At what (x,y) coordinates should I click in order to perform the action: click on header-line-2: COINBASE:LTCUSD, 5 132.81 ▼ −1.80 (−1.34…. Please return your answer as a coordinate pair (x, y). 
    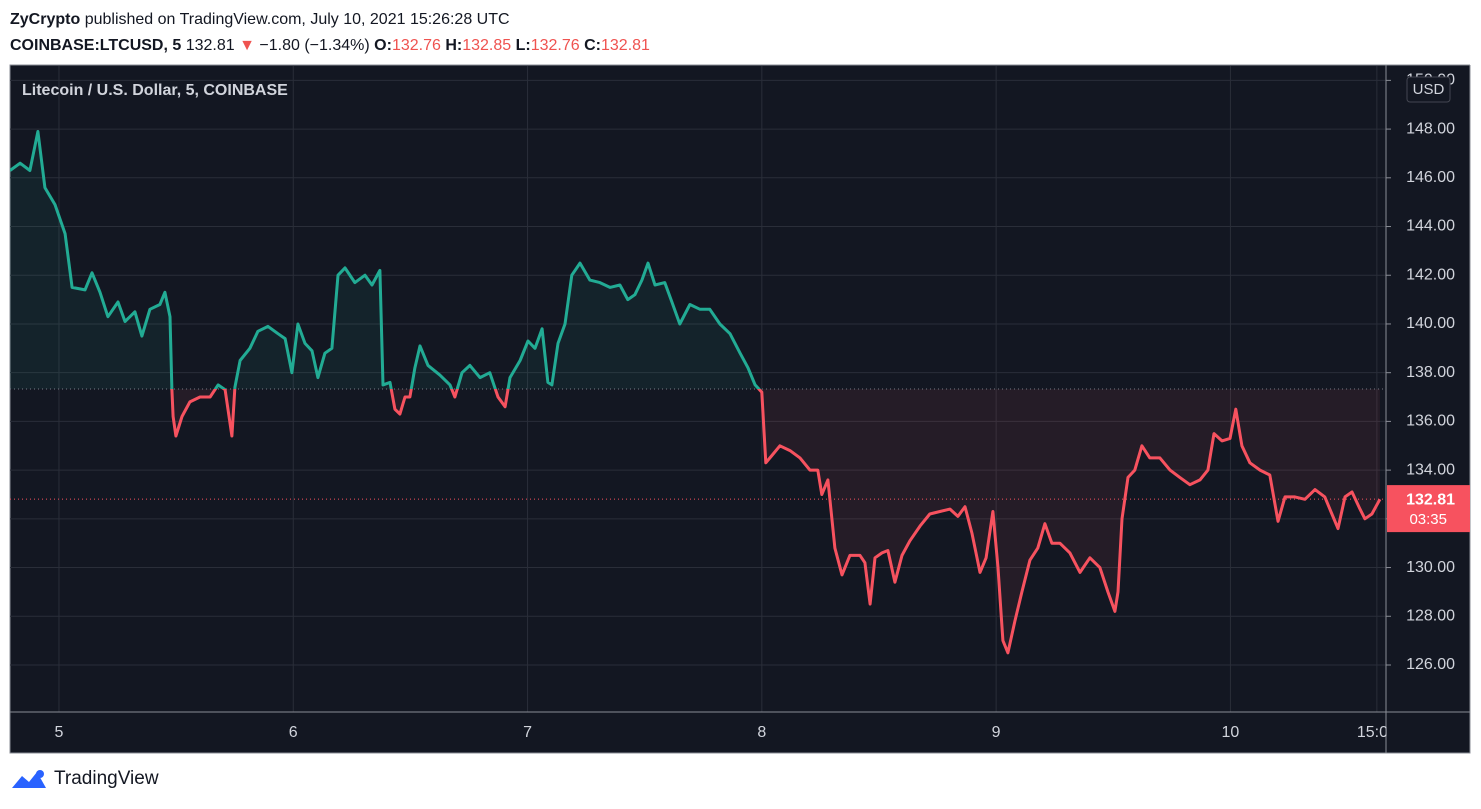
    Looking at the image, I should click on (330, 46).